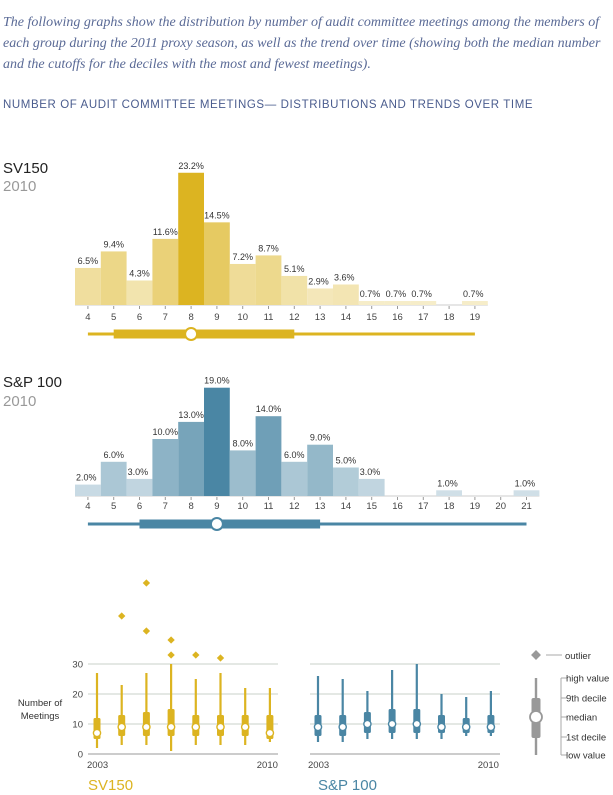  What do you see at coordinates (581, 718) in the screenshot?
I see `legend-median-label: median` at bounding box center [581, 718].